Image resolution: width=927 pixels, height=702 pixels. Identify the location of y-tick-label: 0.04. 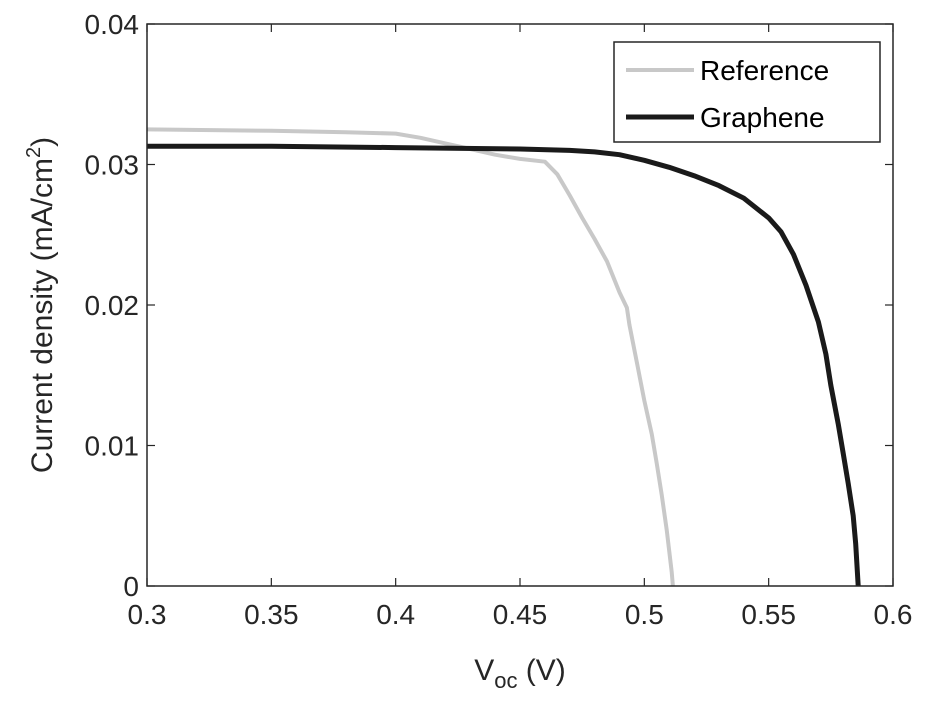
(112, 24).